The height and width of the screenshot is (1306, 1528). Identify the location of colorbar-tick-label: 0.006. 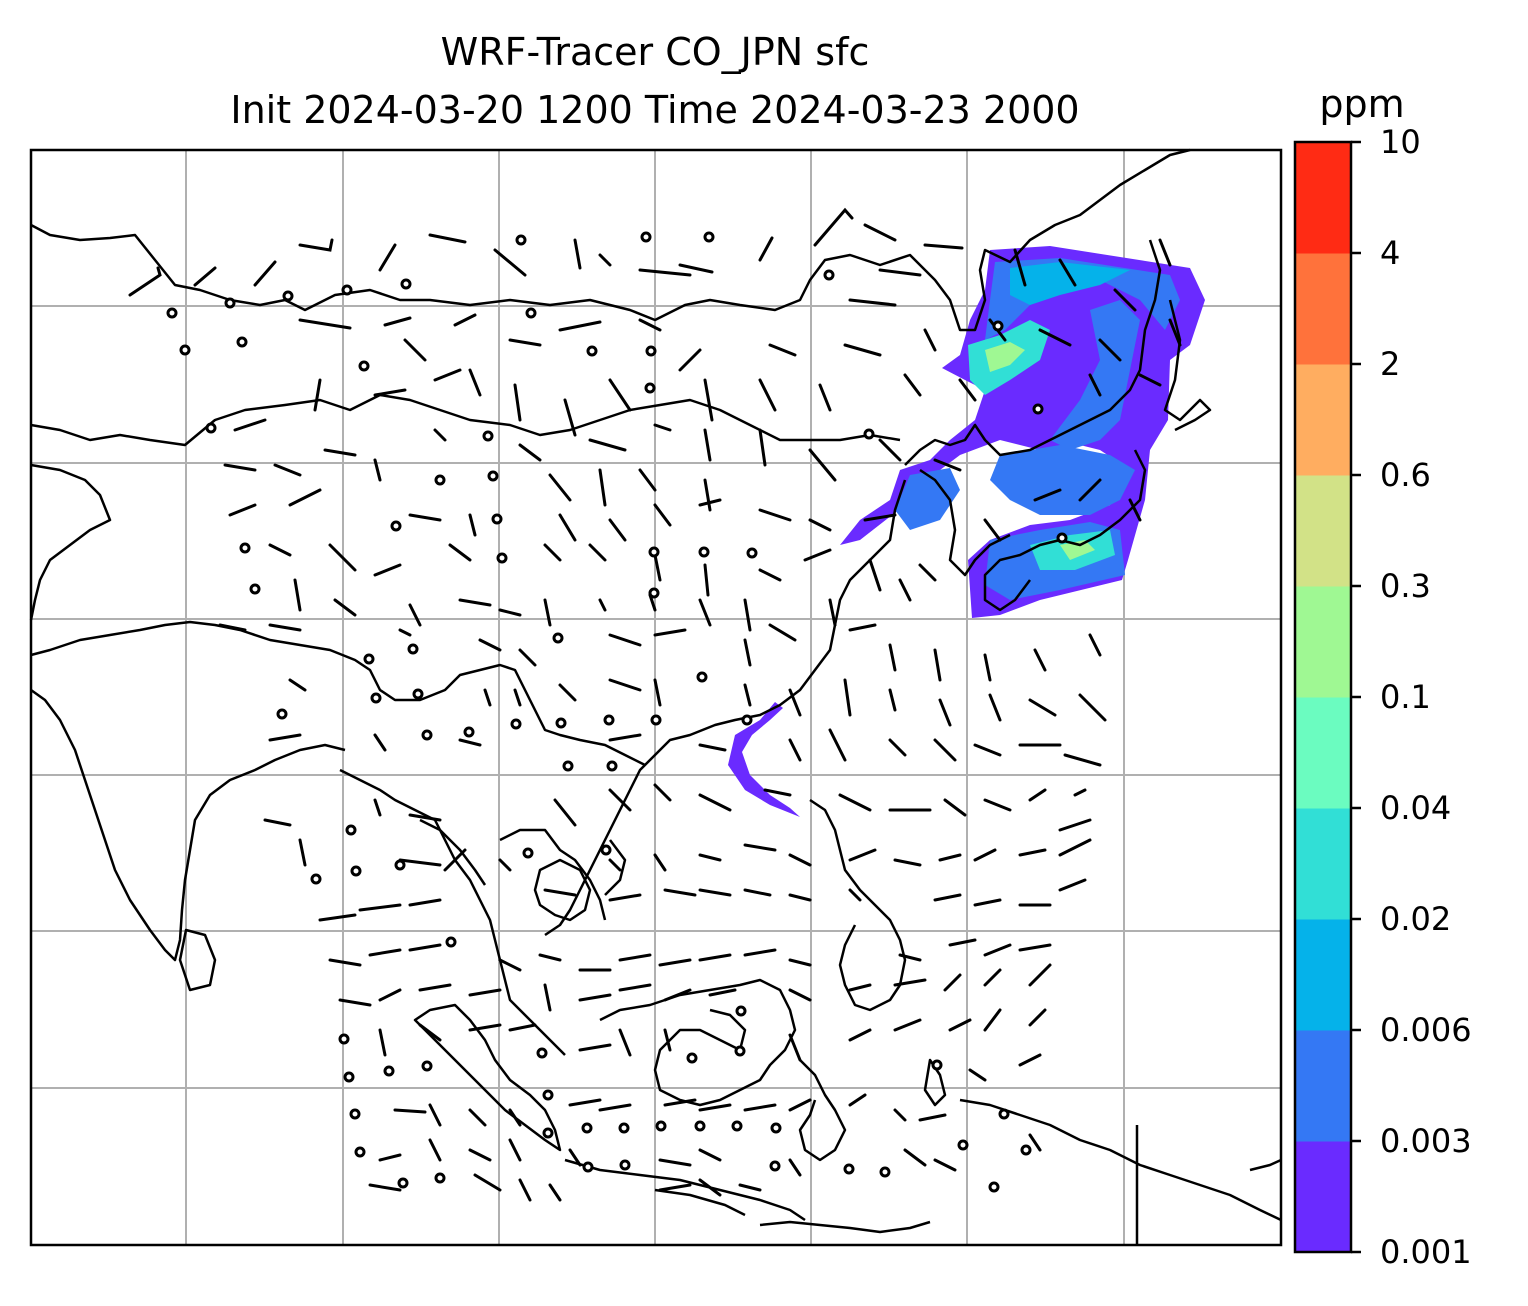
(1426, 1030).